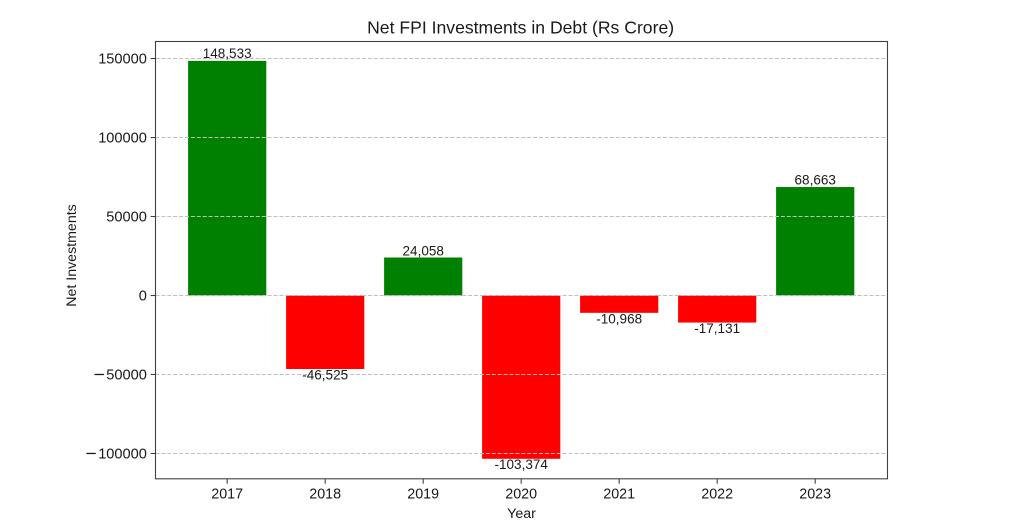 The height and width of the screenshot is (531, 1024). What do you see at coordinates (521, 514) in the screenshot?
I see `svg-text: Year` at bounding box center [521, 514].